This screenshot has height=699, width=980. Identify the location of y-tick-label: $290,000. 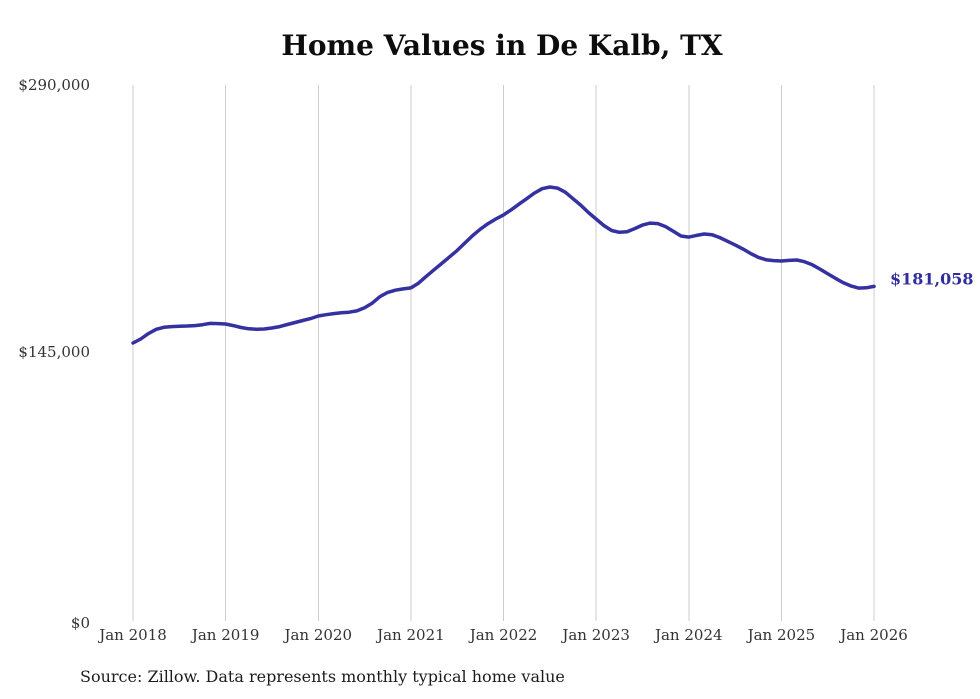
(54, 85).